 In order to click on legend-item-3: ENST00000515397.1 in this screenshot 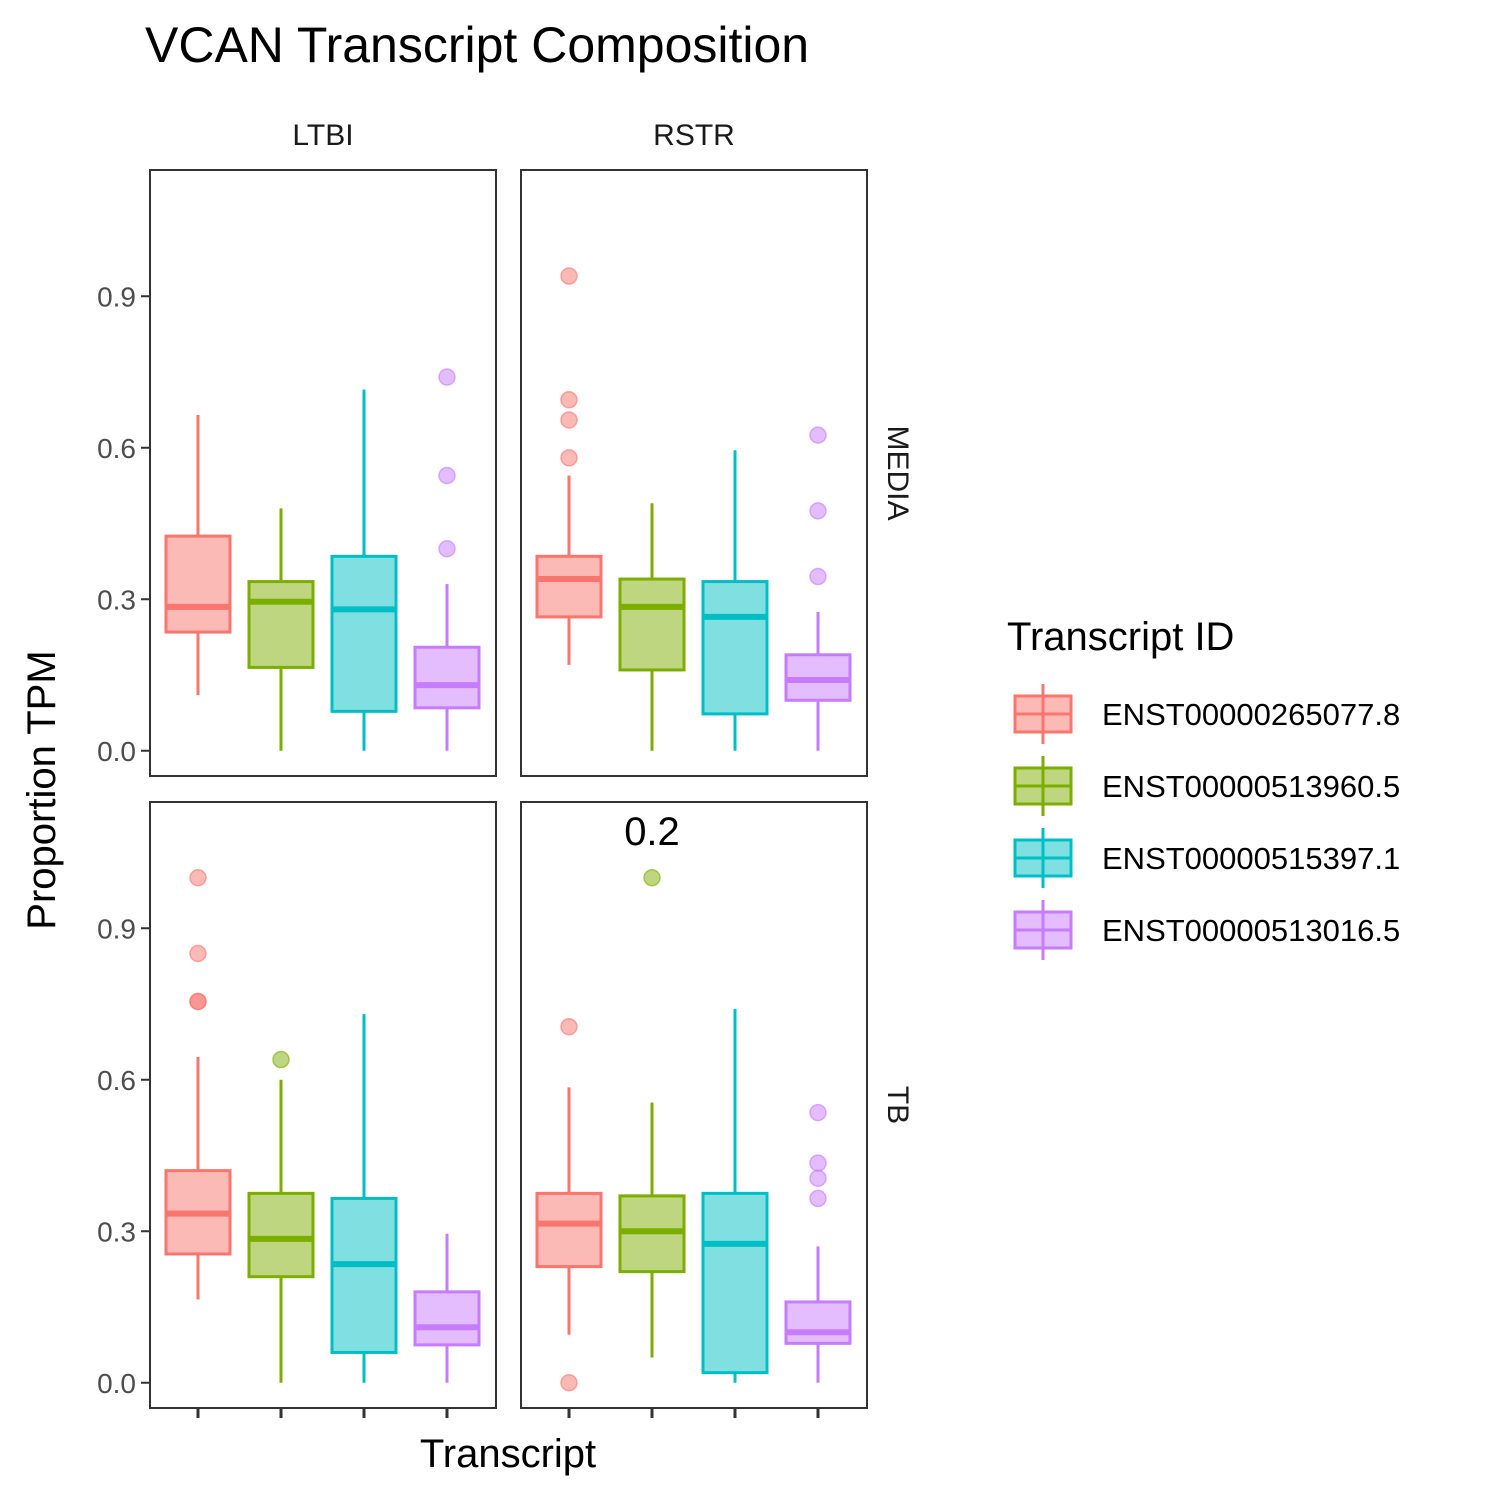, I will do `click(1206, 858)`.